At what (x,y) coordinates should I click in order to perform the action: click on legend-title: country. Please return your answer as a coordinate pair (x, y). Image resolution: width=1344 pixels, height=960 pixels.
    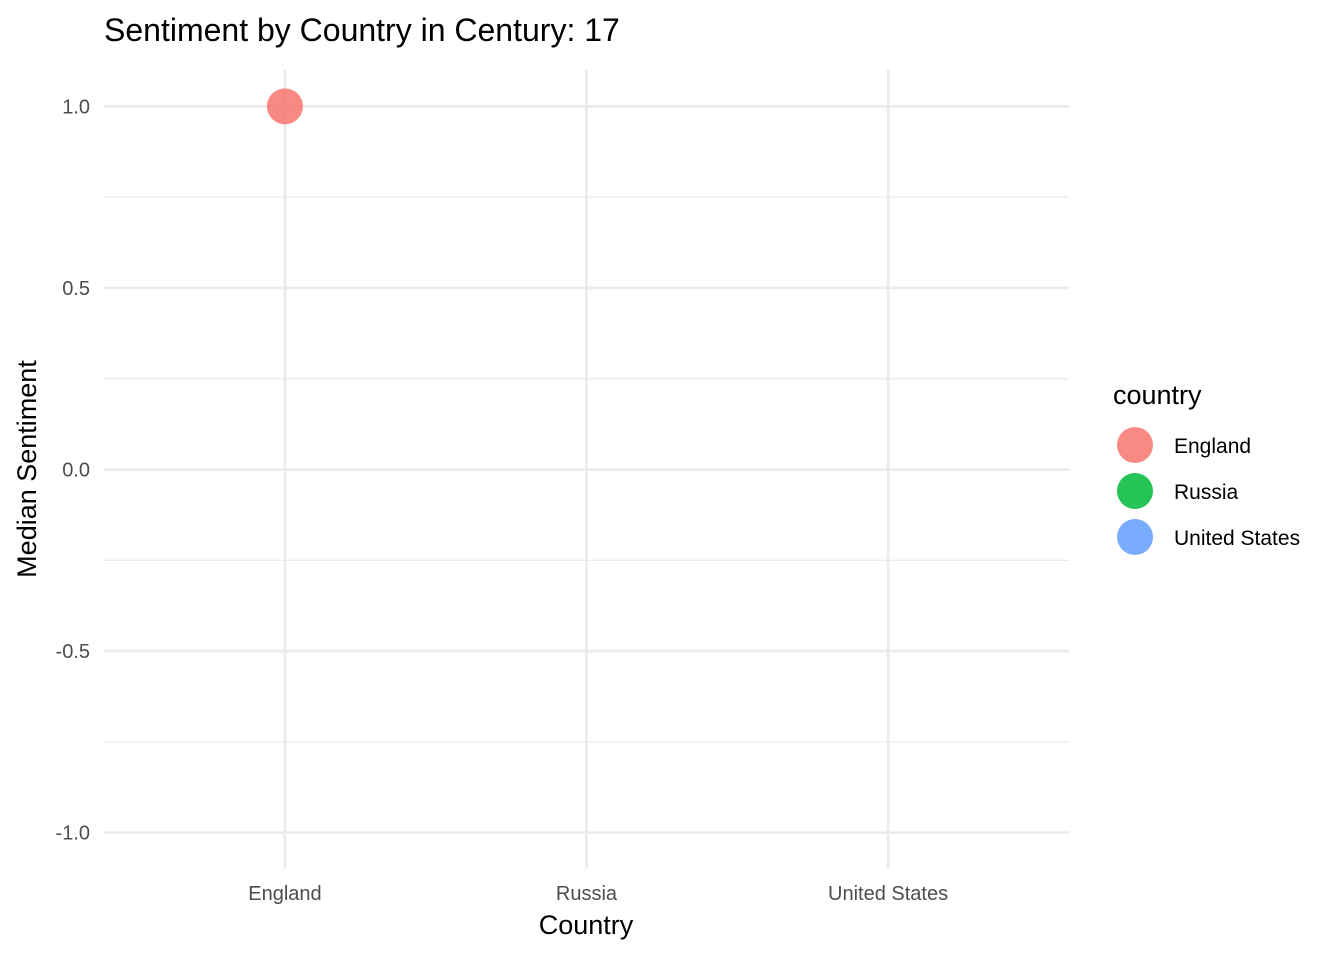
    Looking at the image, I should click on (1157, 395).